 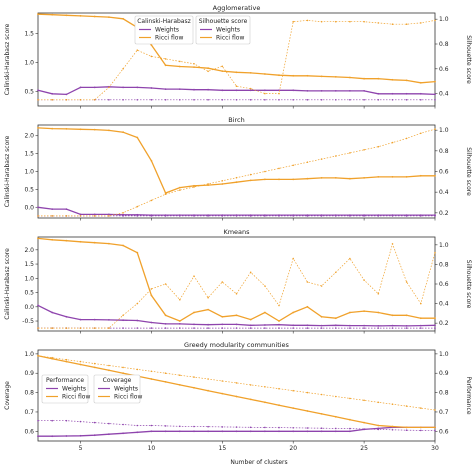 I want to click on x-tick-label: 20, so click(x=293, y=448).